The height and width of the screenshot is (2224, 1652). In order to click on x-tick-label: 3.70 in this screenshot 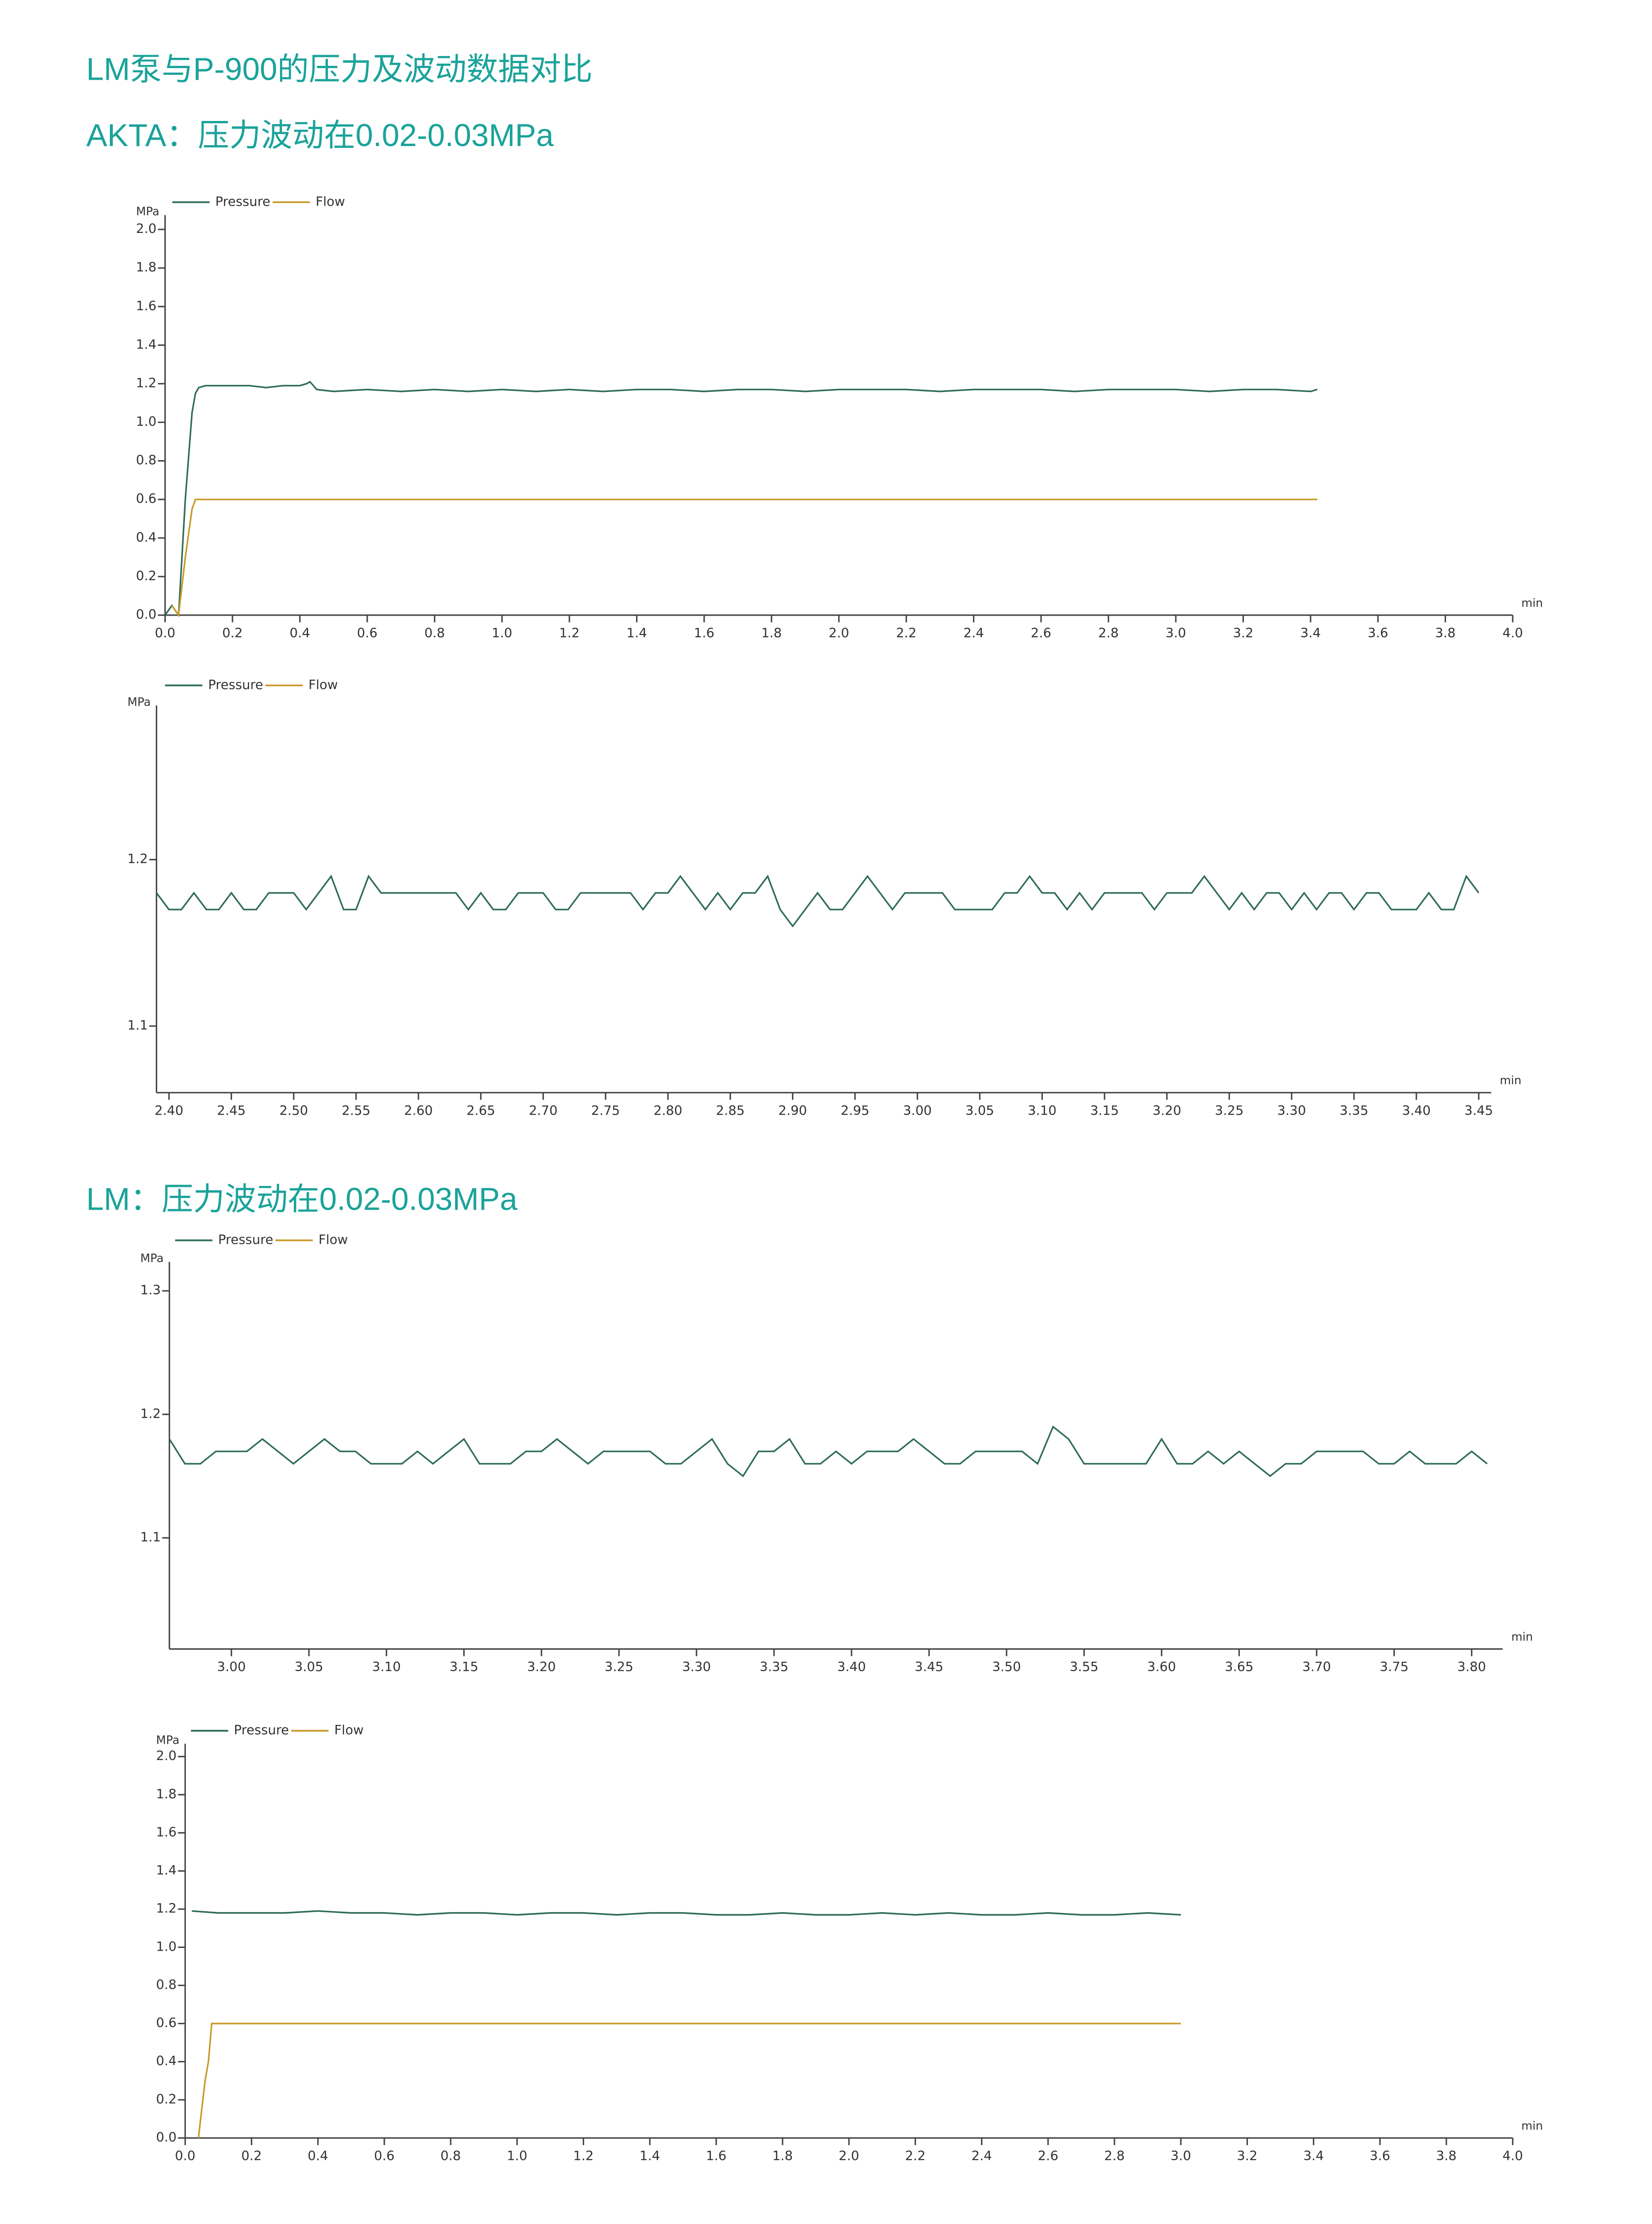, I will do `click(1317, 1667)`.